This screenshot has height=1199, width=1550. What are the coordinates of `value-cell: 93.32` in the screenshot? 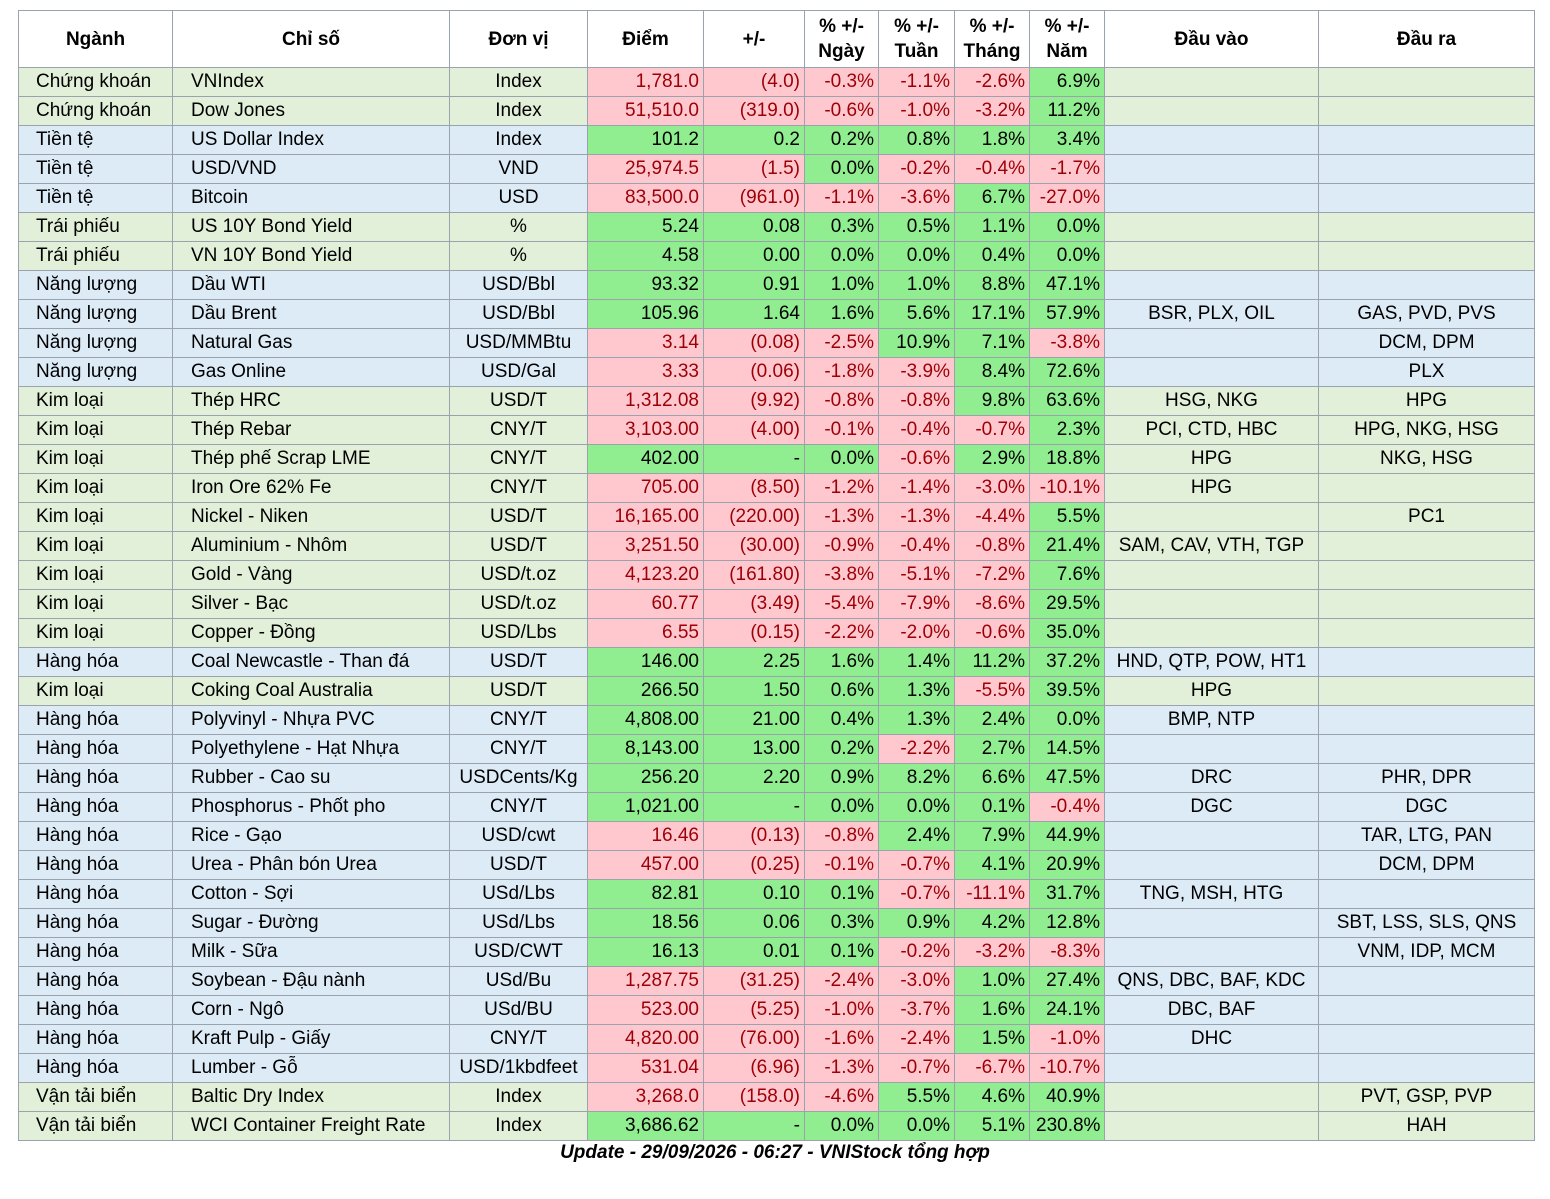 It's located at (645, 285).